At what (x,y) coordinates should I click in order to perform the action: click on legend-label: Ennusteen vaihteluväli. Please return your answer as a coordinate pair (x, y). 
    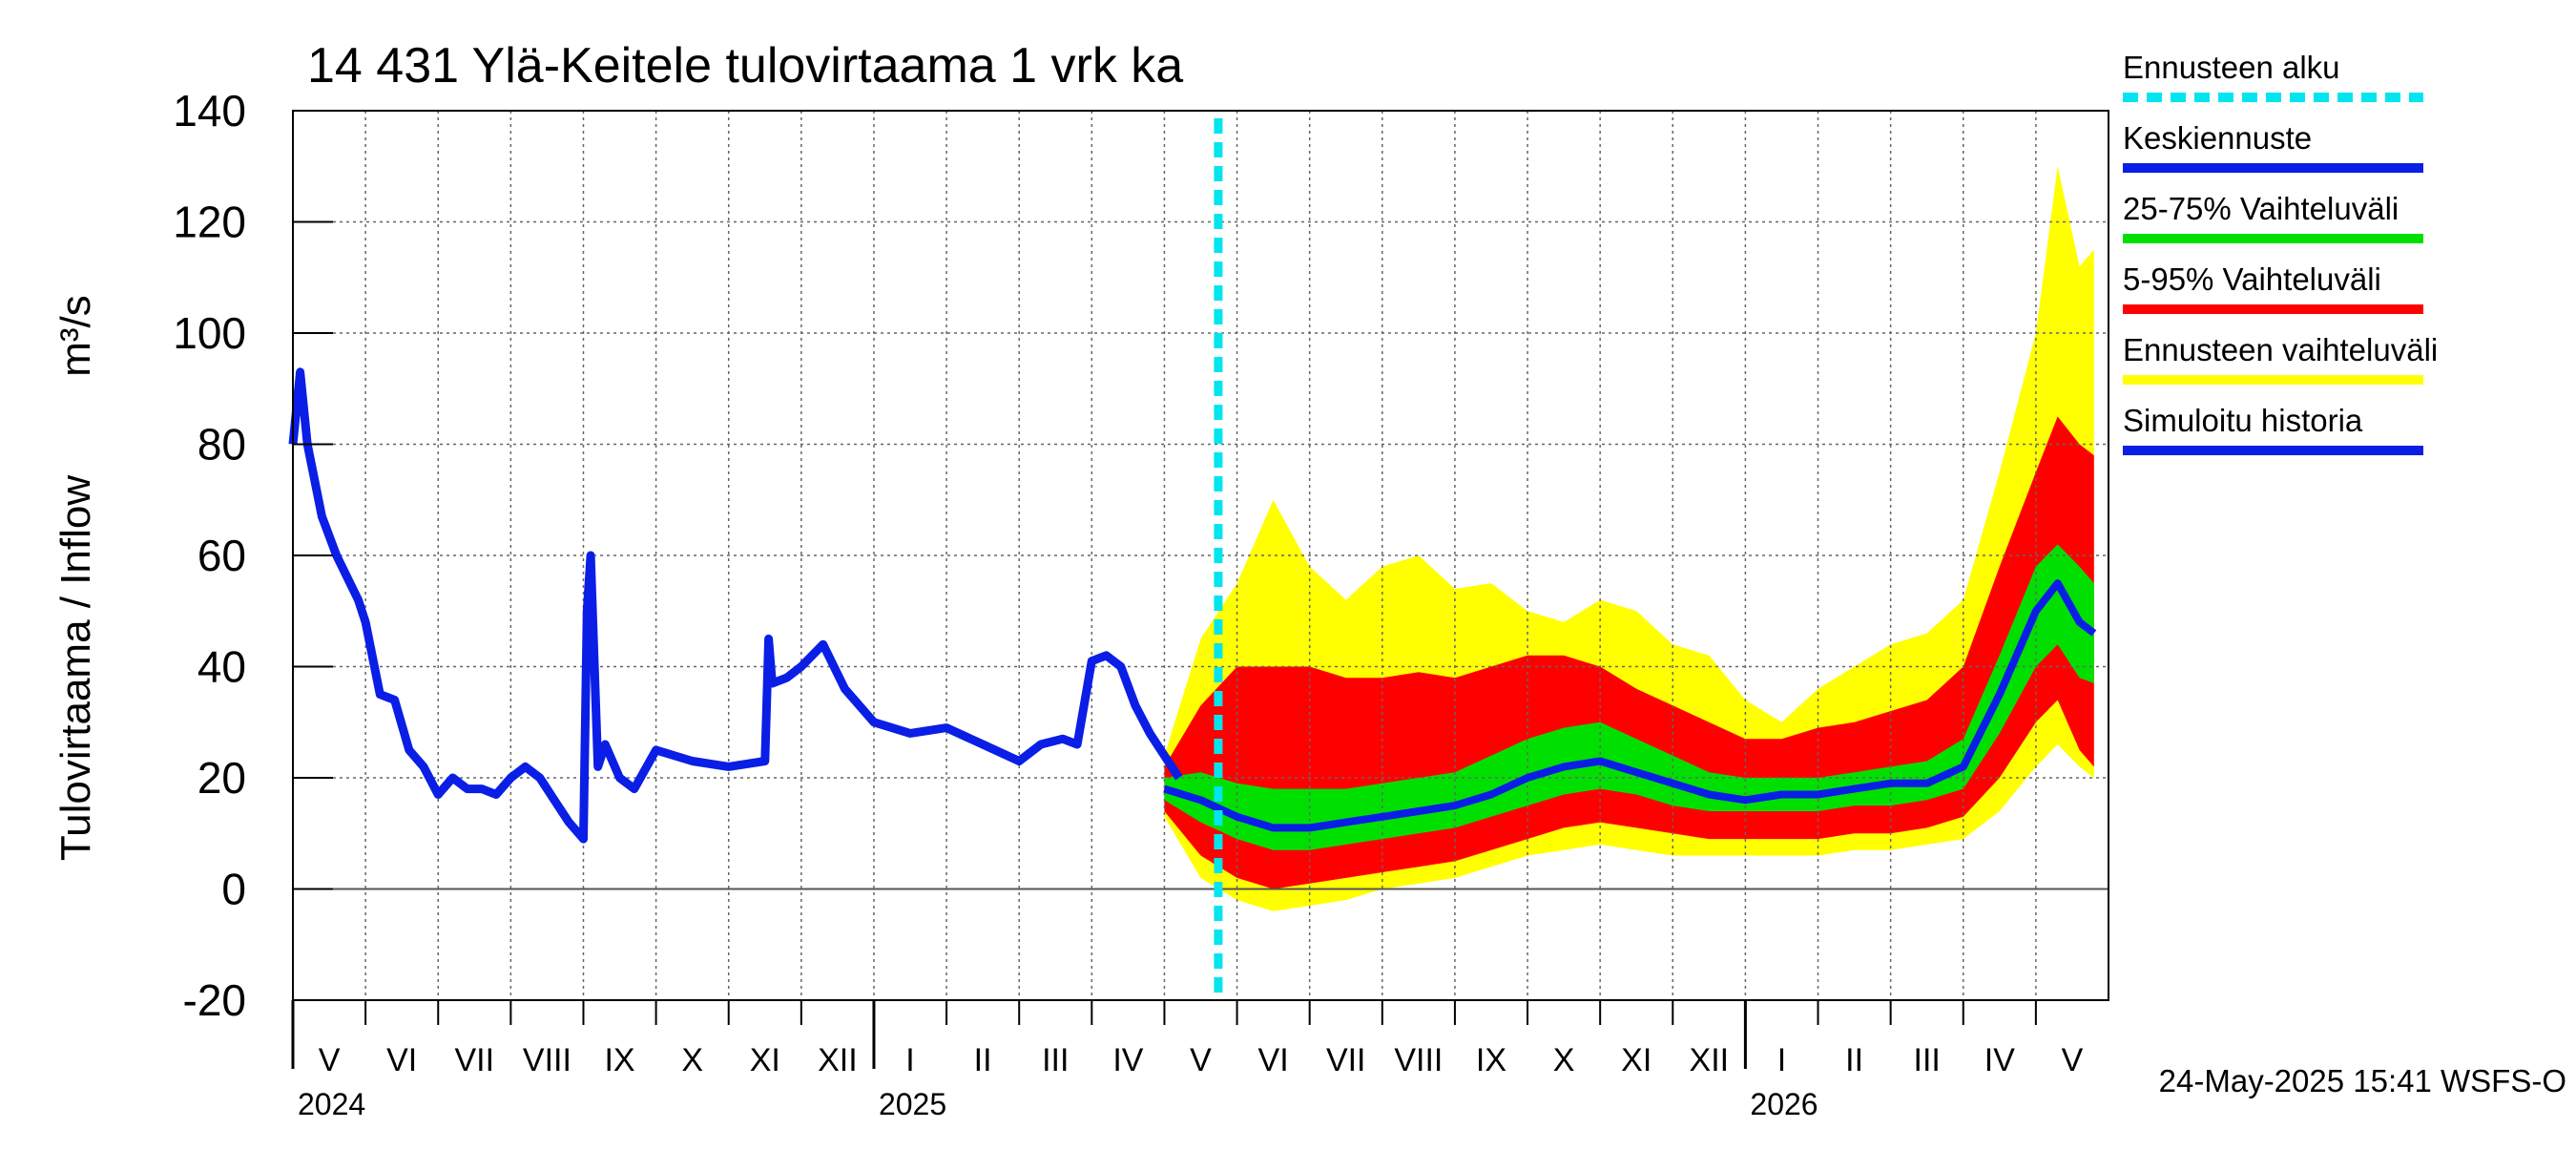
    Looking at the image, I should click on (2280, 349).